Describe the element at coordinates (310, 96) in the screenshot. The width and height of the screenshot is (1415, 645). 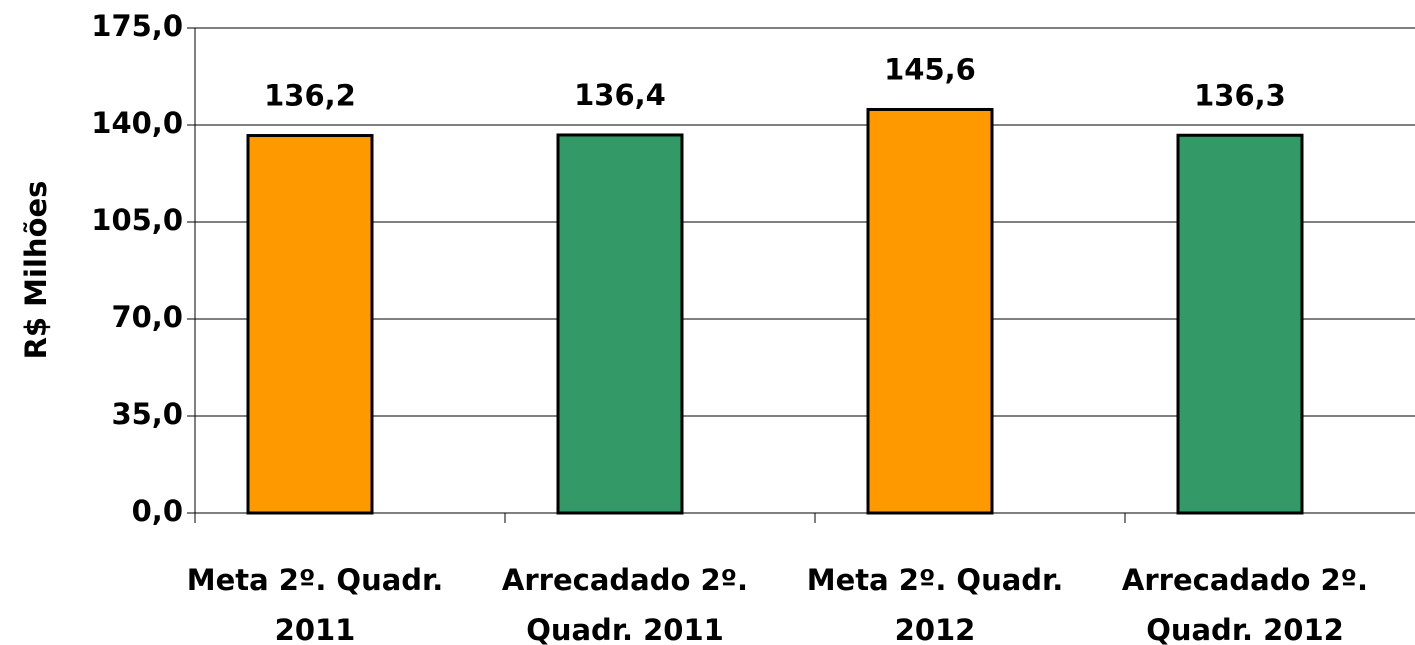
I see `value-label: 136,2` at that location.